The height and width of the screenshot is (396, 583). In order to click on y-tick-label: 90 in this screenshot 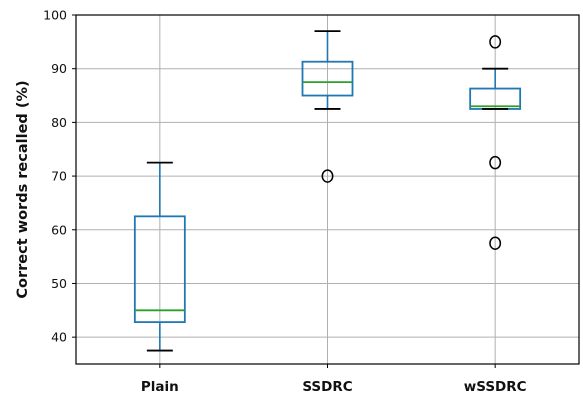, I will do `click(59, 68)`.